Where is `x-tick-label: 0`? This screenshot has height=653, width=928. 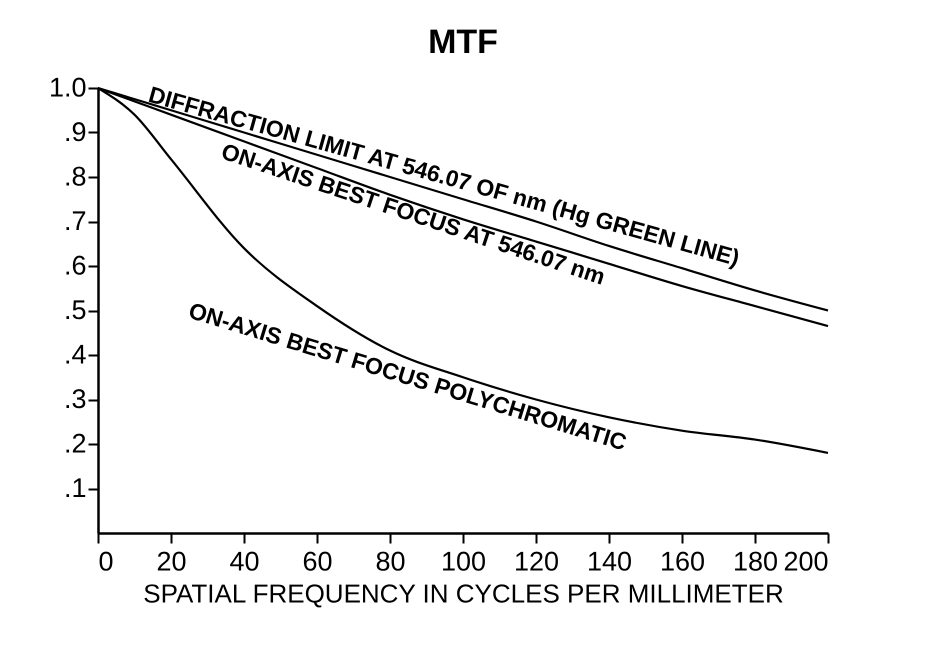
x-tick-label: 0 is located at coordinates (106, 561).